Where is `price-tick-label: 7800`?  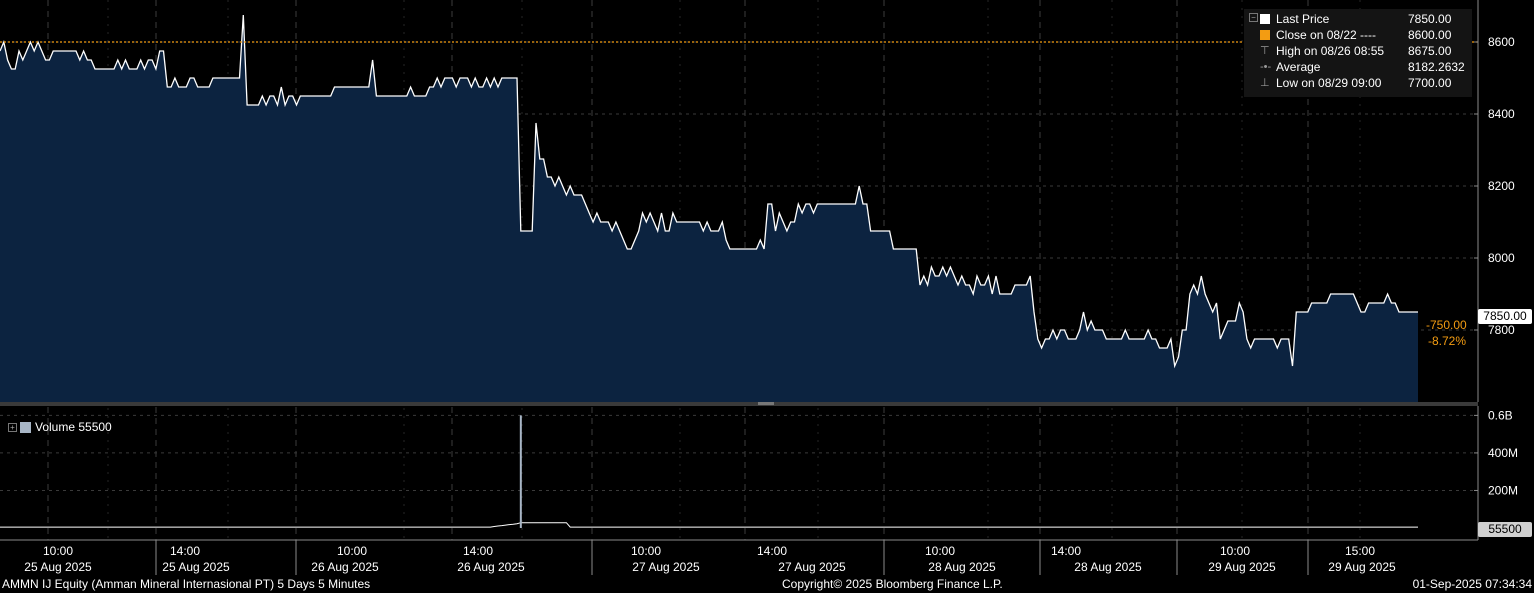
price-tick-label: 7800 is located at coordinates (1501, 330).